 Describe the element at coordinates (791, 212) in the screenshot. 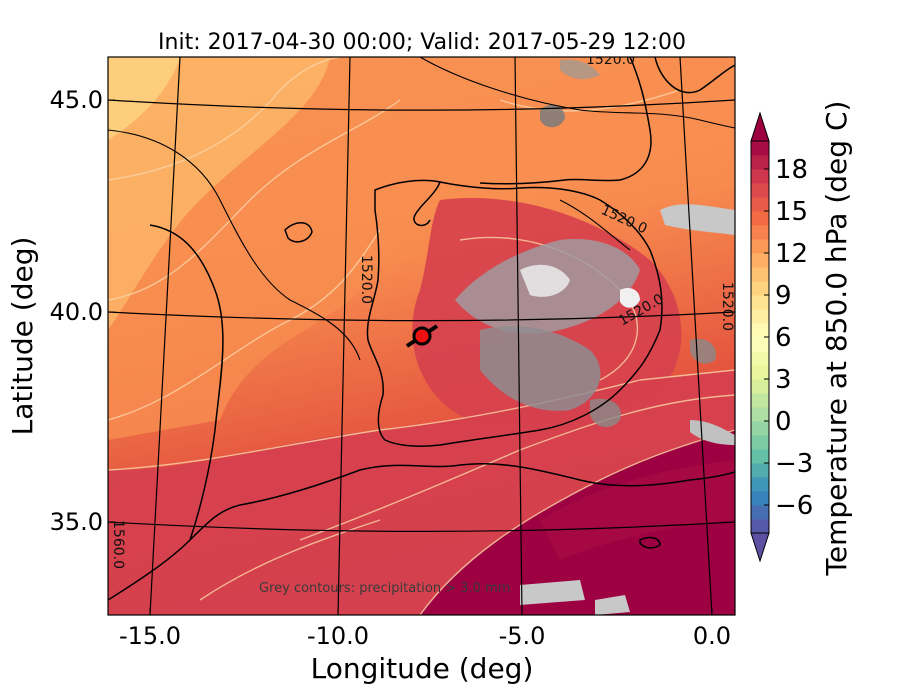

I see `colorbar-tick-label: 15` at that location.